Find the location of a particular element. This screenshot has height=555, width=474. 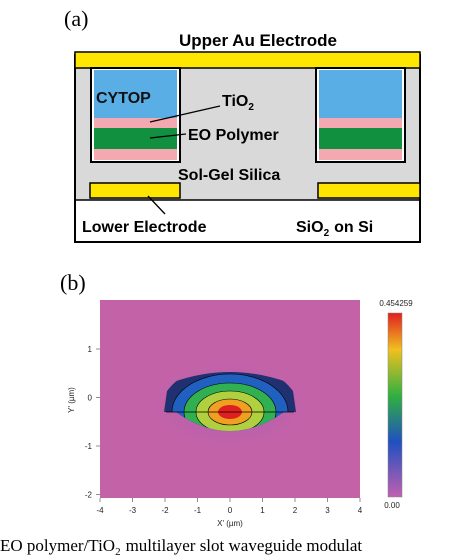

x-tick-label: 2 is located at coordinates (295, 510).